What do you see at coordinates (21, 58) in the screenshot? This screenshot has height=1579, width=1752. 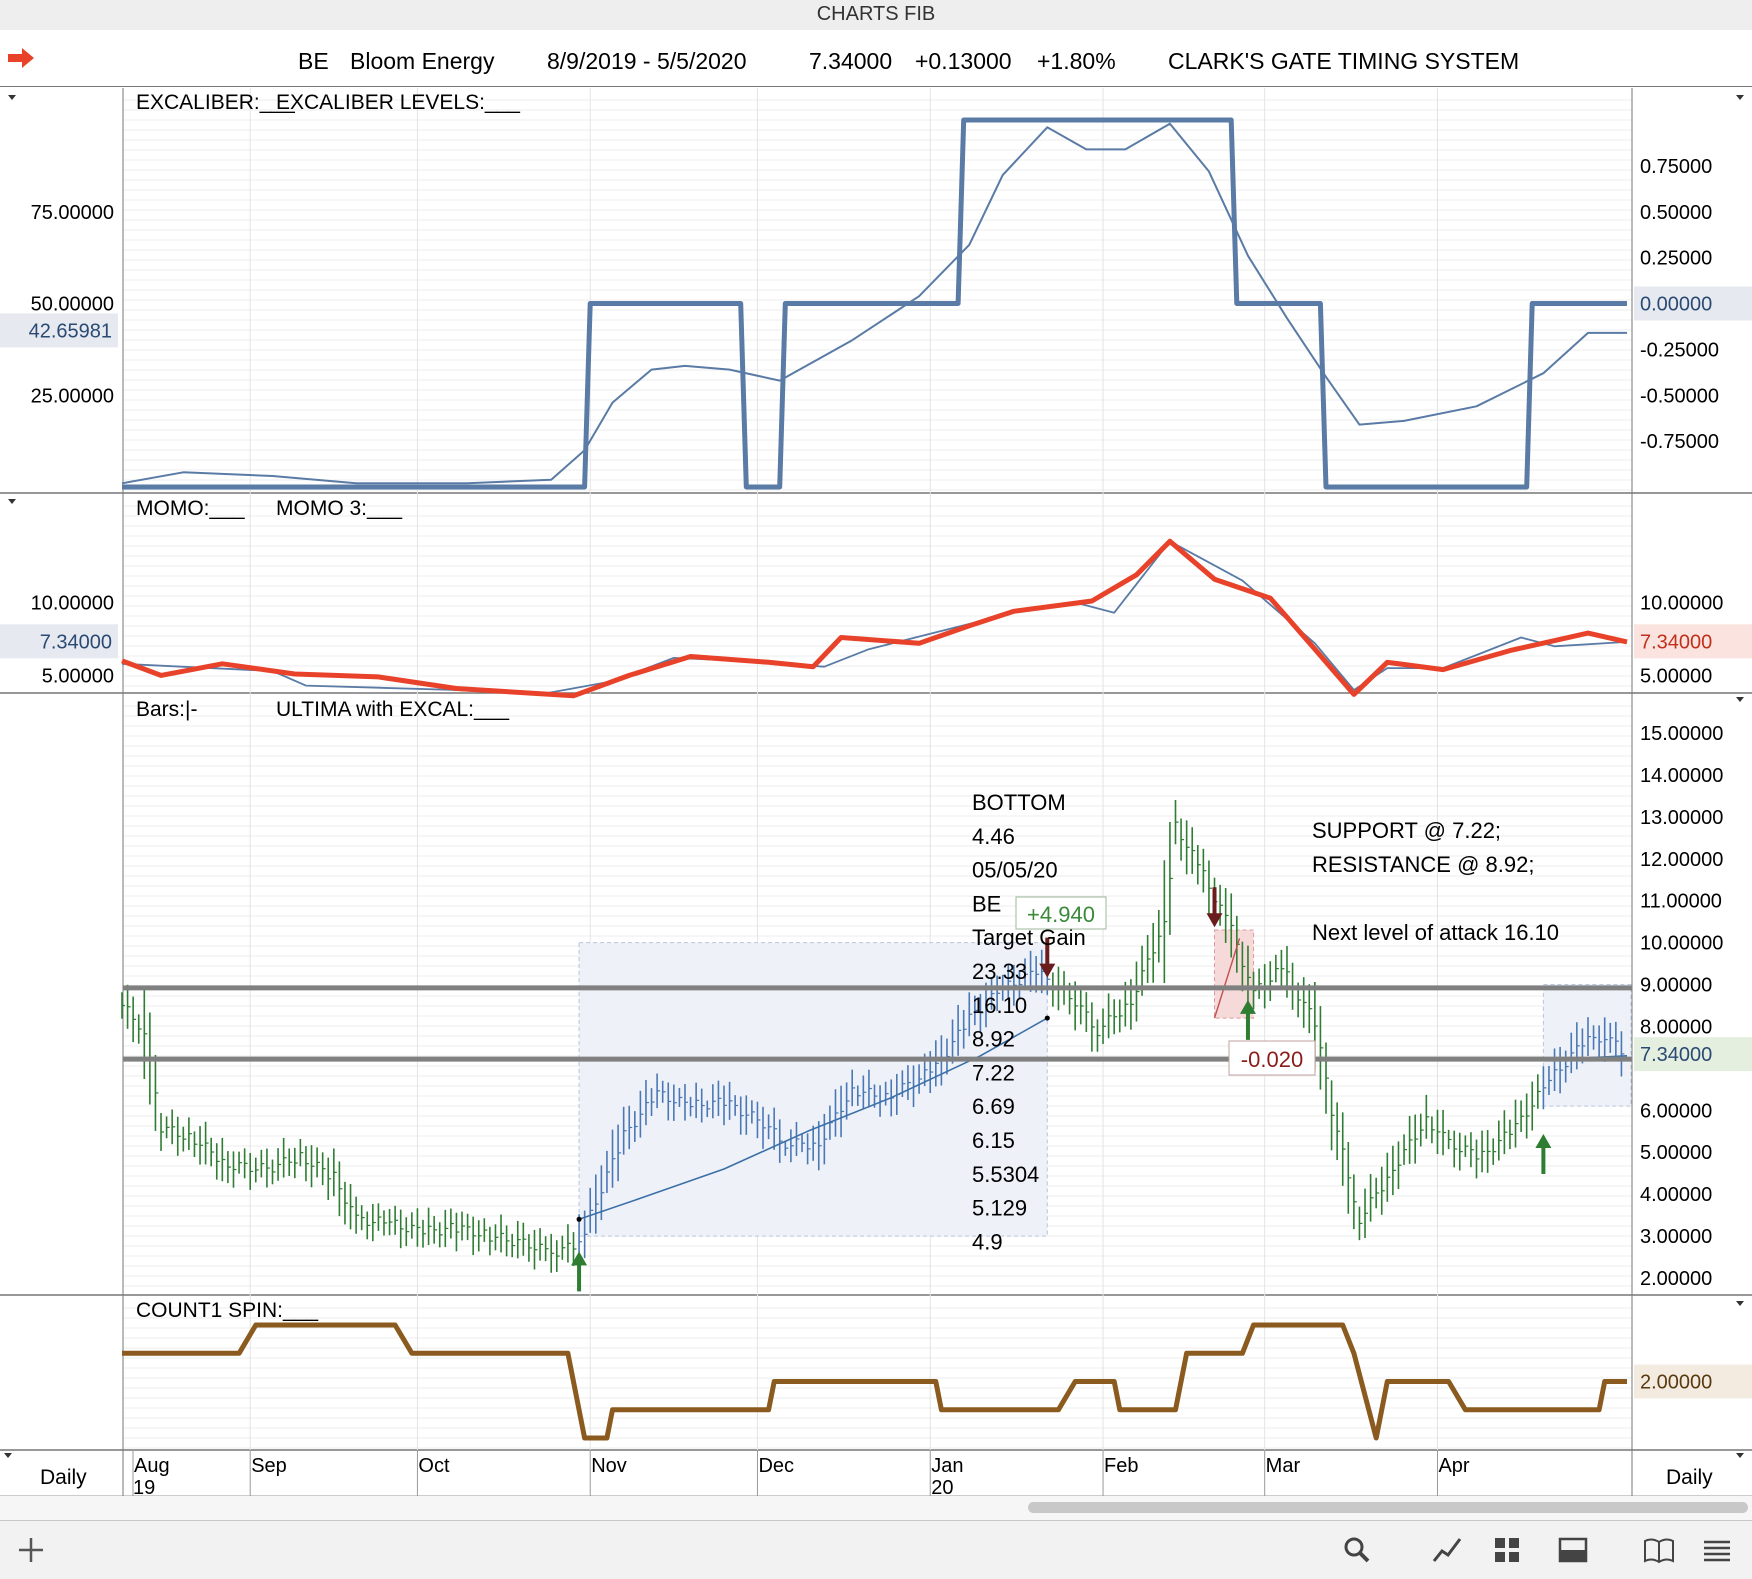 I see `red-arrow-icon` at bounding box center [21, 58].